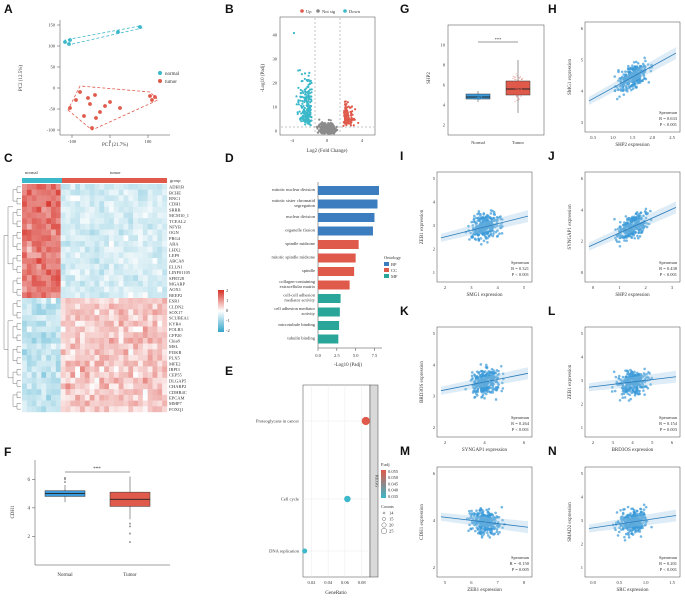 This screenshot has height=602, width=685. I want to click on go-term-label: mitotic sister chromatid, so click(293, 200).